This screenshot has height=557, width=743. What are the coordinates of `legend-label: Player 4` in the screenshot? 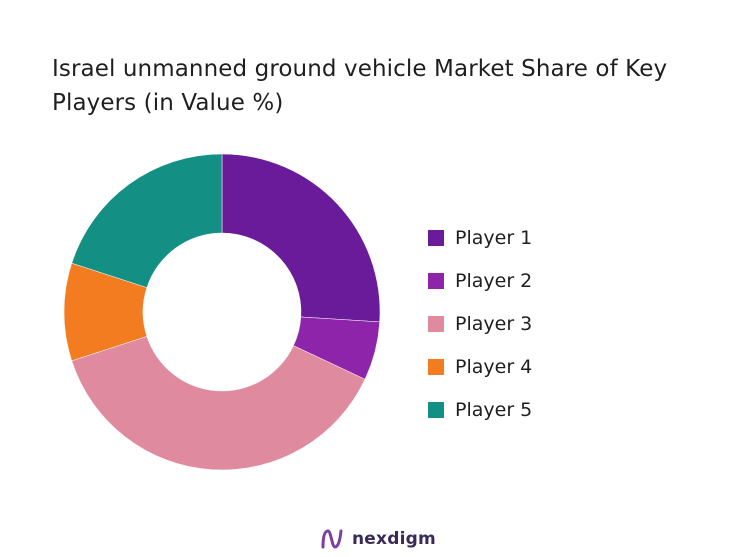 It's located at (494, 366).